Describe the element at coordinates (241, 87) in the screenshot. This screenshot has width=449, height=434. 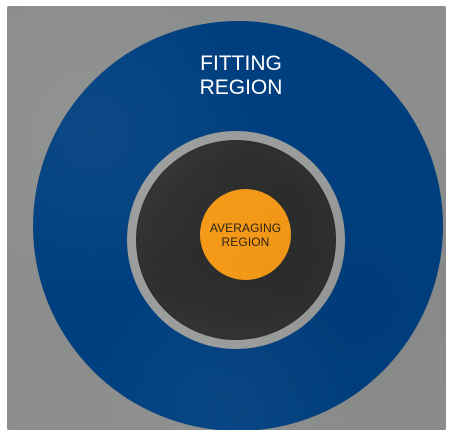
I see `fitting-label-line-2: REGION` at that location.